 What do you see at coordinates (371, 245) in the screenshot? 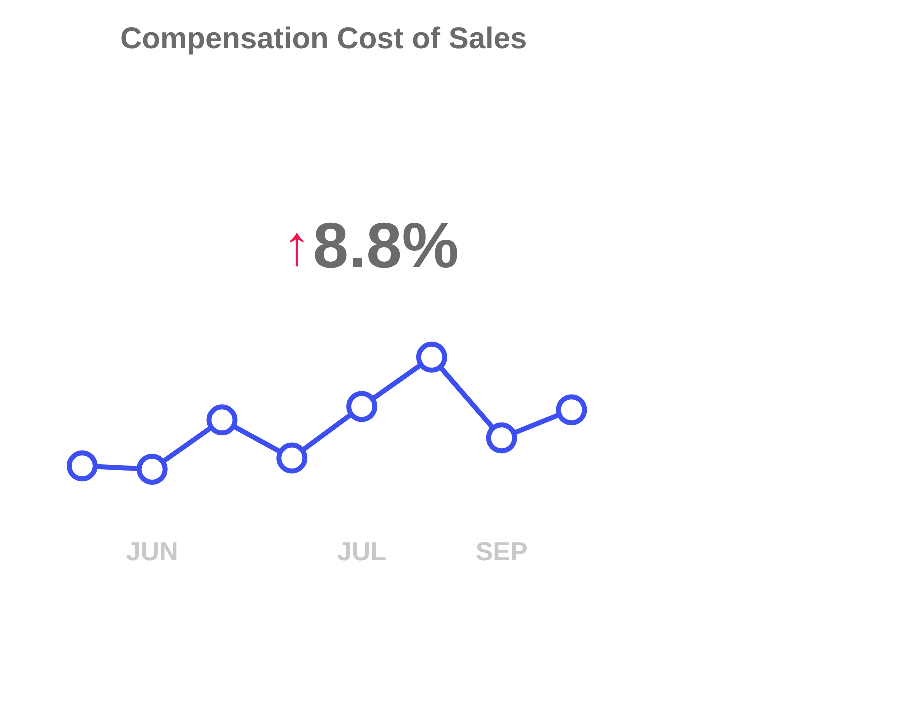
I see `text: ↑8.8%` at bounding box center [371, 245].